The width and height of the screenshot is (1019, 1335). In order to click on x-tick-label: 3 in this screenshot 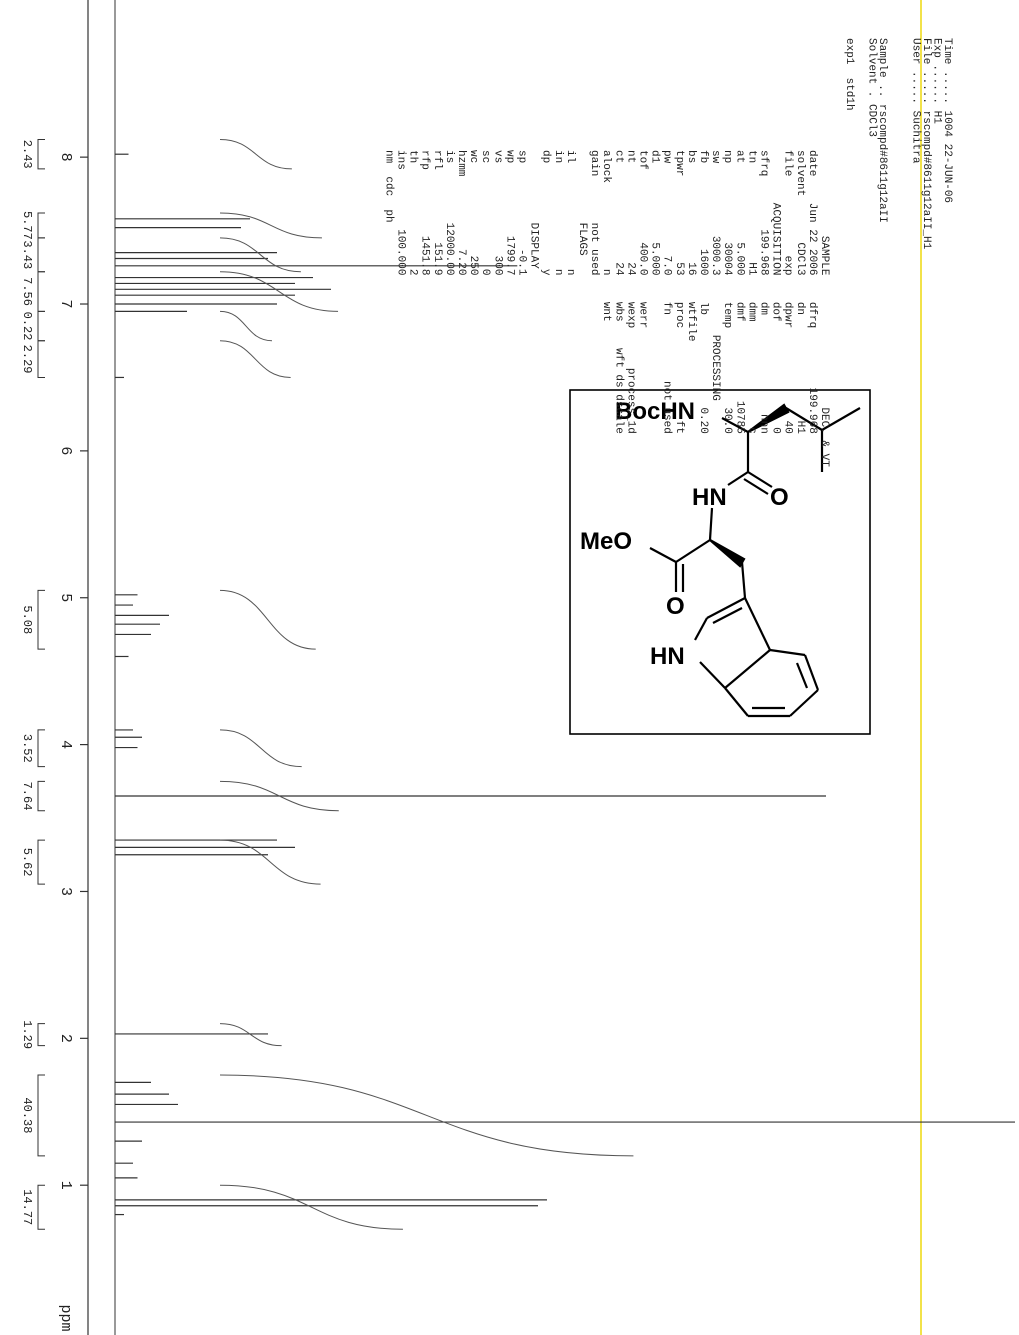, I will do `click(65, 891)`.